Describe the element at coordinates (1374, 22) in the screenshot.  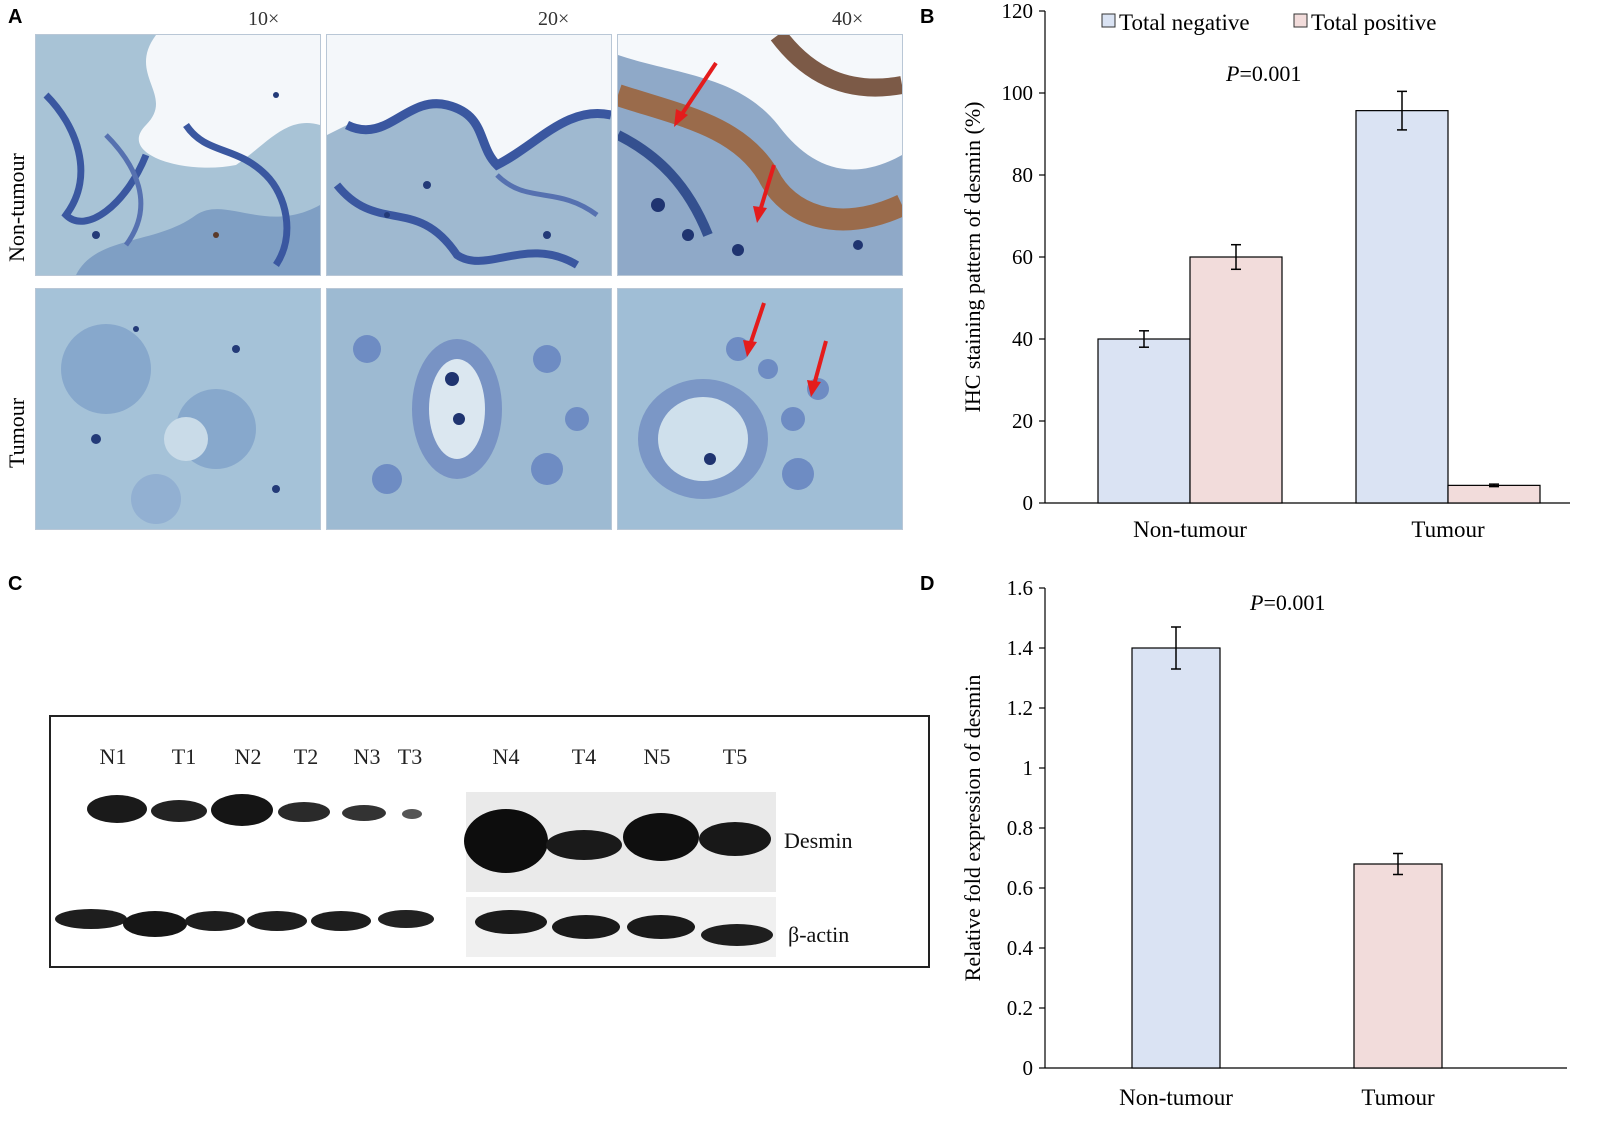
I see `legend-label: Total positive` at that location.